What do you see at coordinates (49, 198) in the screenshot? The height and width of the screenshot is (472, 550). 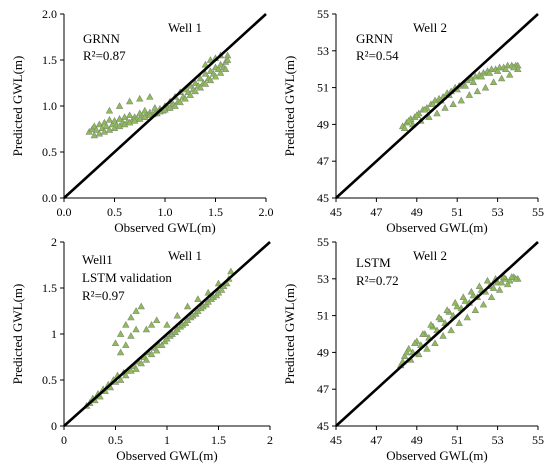 I see `y-tick-label: 0.0` at bounding box center [49, 198].